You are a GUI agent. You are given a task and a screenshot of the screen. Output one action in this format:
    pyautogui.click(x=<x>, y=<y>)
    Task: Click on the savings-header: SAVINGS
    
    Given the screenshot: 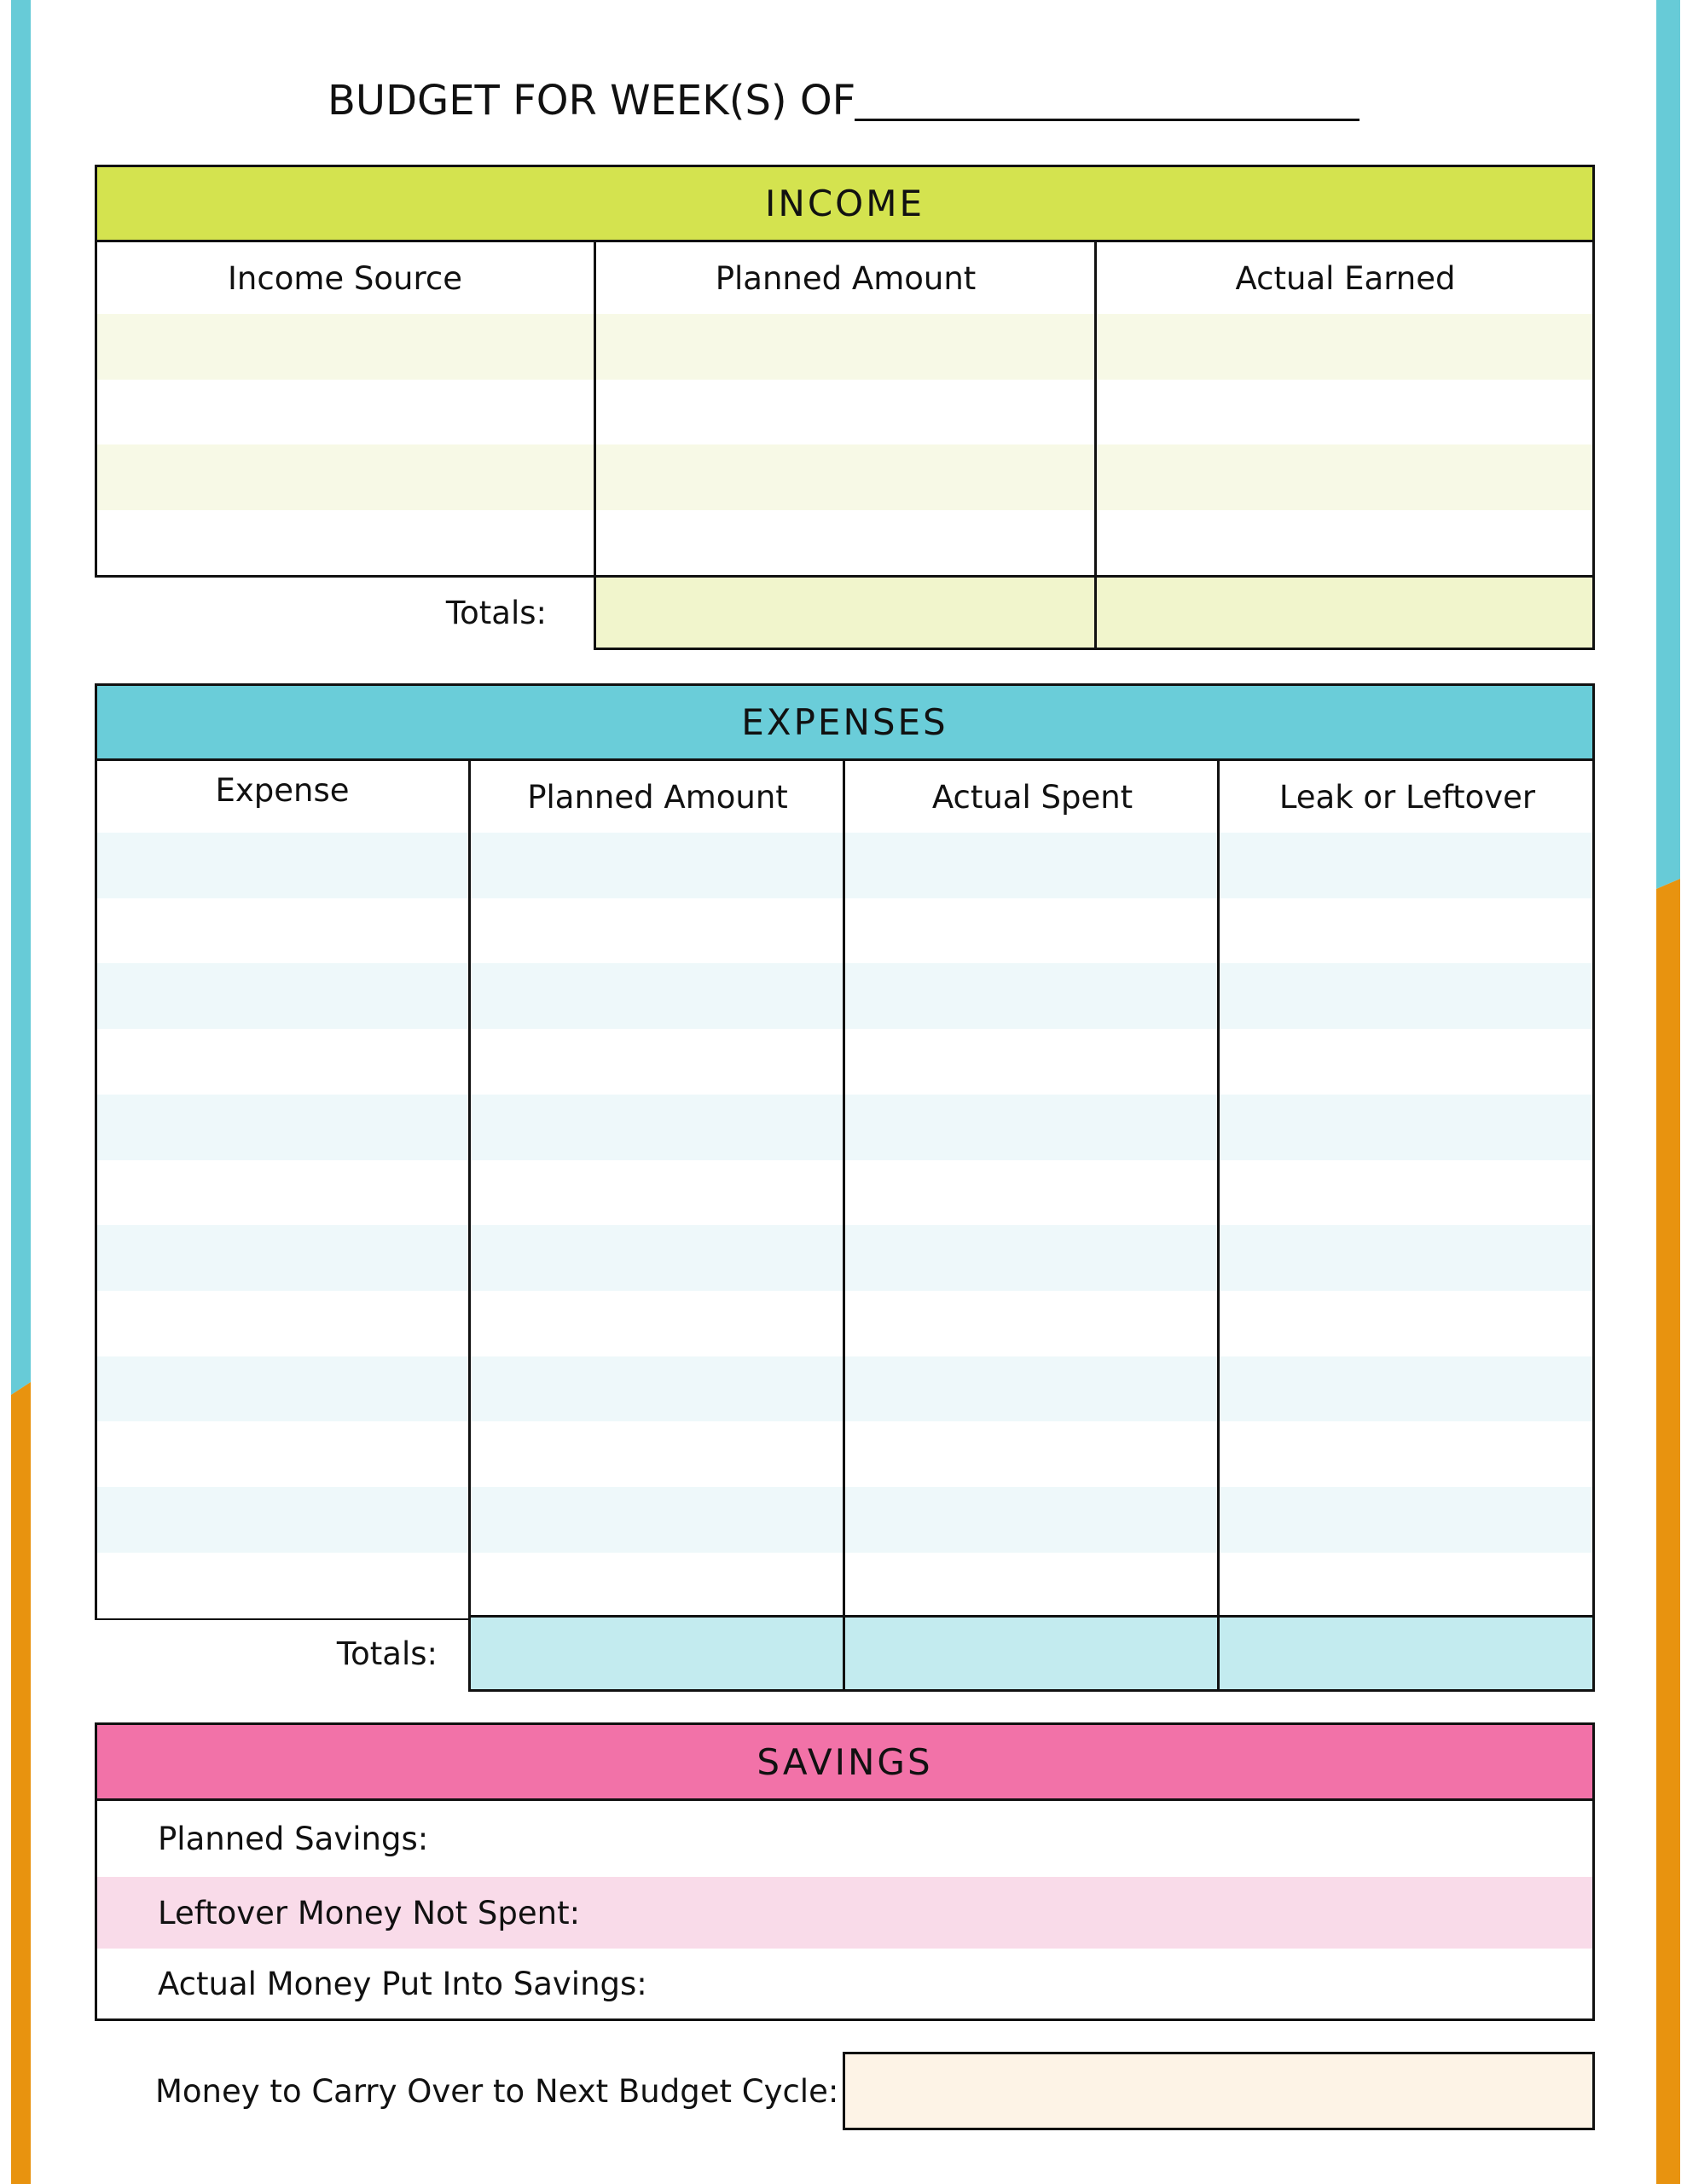 What is the action you would take?
    pyautogui.click(x=845, y=1762)
    